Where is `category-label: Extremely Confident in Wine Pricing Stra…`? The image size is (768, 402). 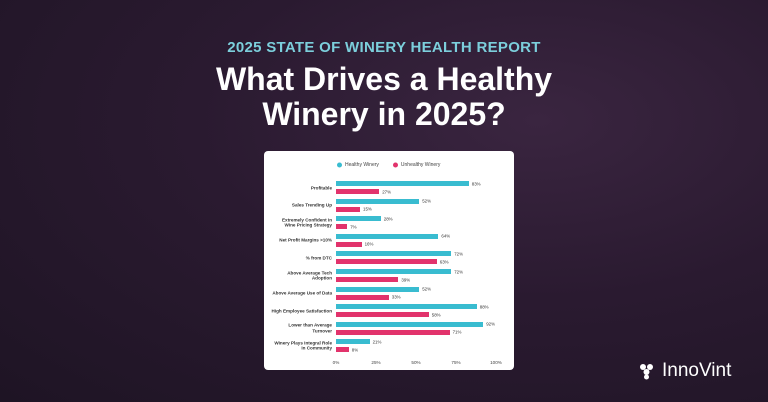
category-label: Extremely Confident in Wine Pricing Stra… is located at coordinates (306, 222).